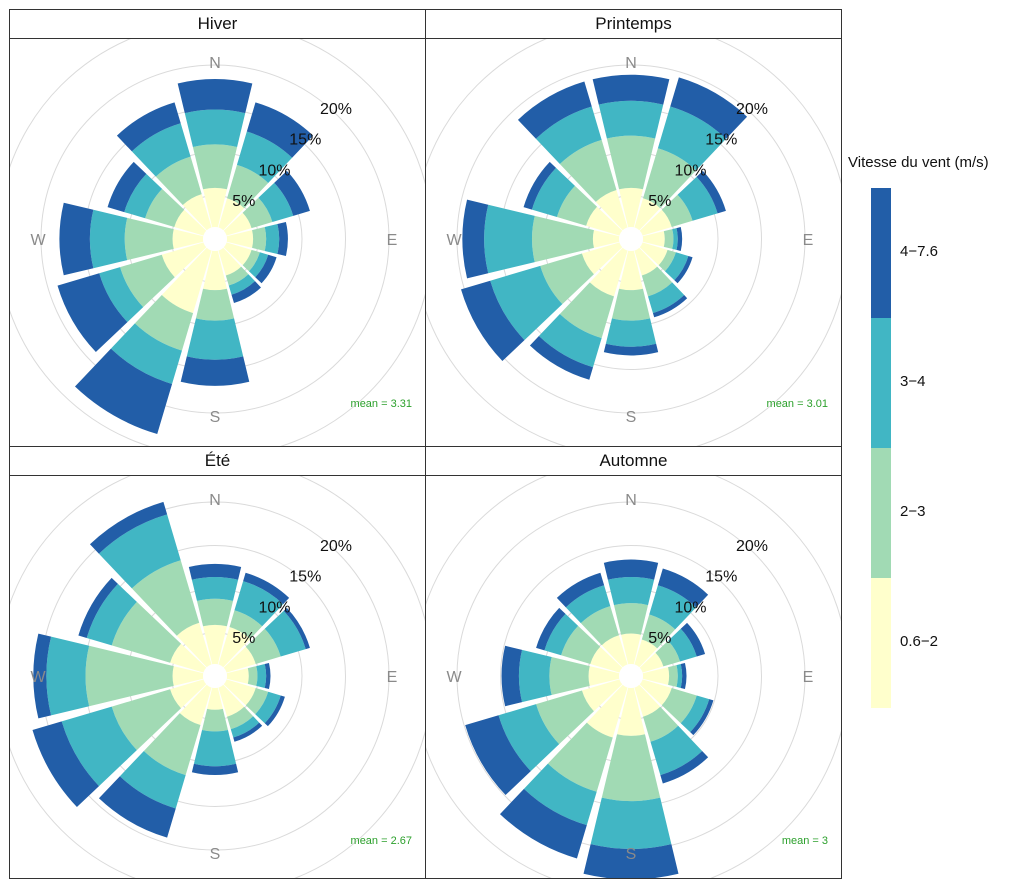 The image size is (1030, 879). What do you see at coordinates (381, 404) in the screenshot?
I see `mean-label: mean = 3.31` at bounding box center [381, 404].